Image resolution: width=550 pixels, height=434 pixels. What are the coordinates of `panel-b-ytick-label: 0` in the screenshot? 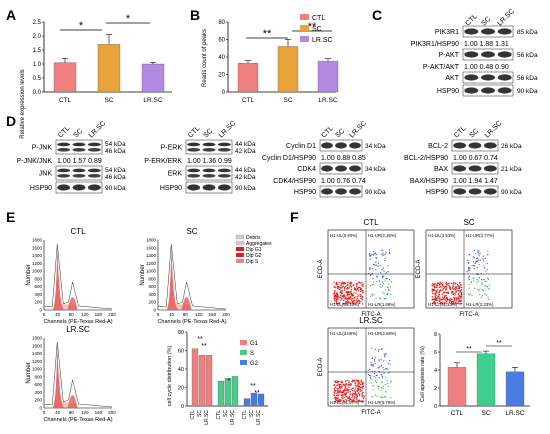 It's located at (224, 93).